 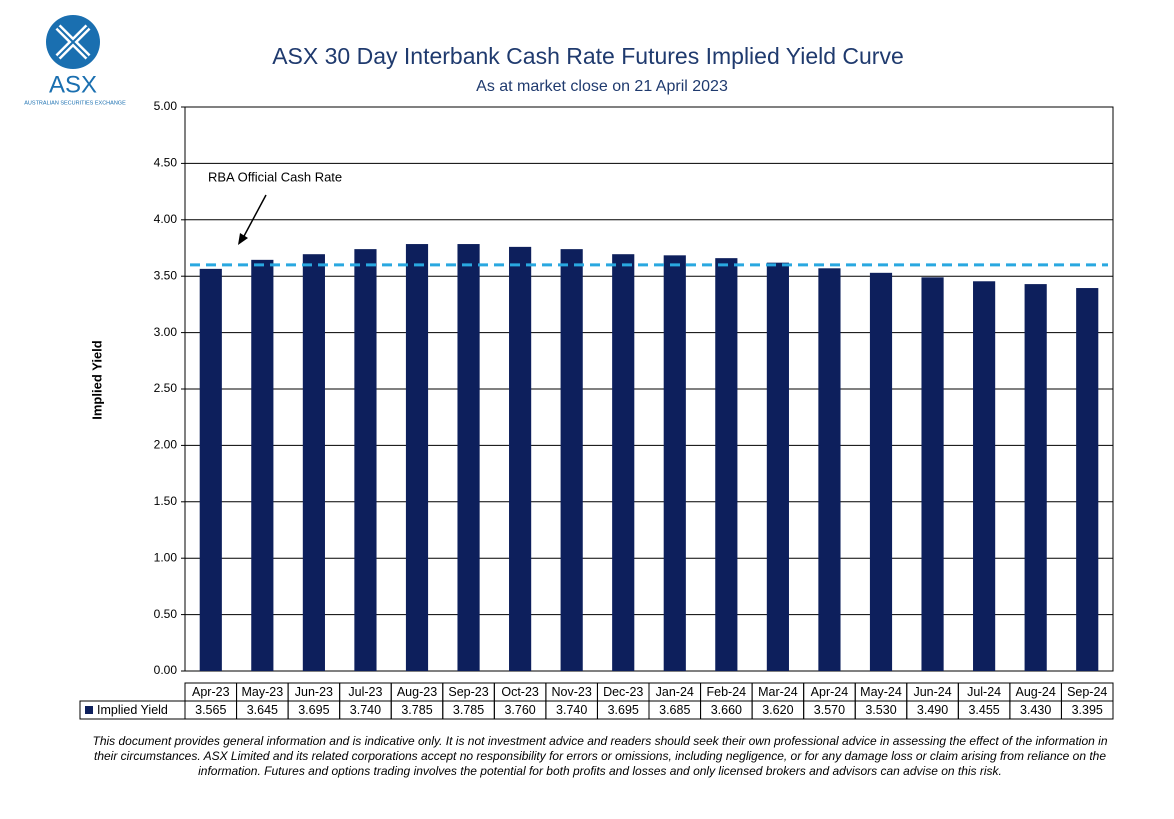 What do you see at coordinates (89, 710) in the screenshot?
I see `legend-swatch` at bounding box center [89, 710].